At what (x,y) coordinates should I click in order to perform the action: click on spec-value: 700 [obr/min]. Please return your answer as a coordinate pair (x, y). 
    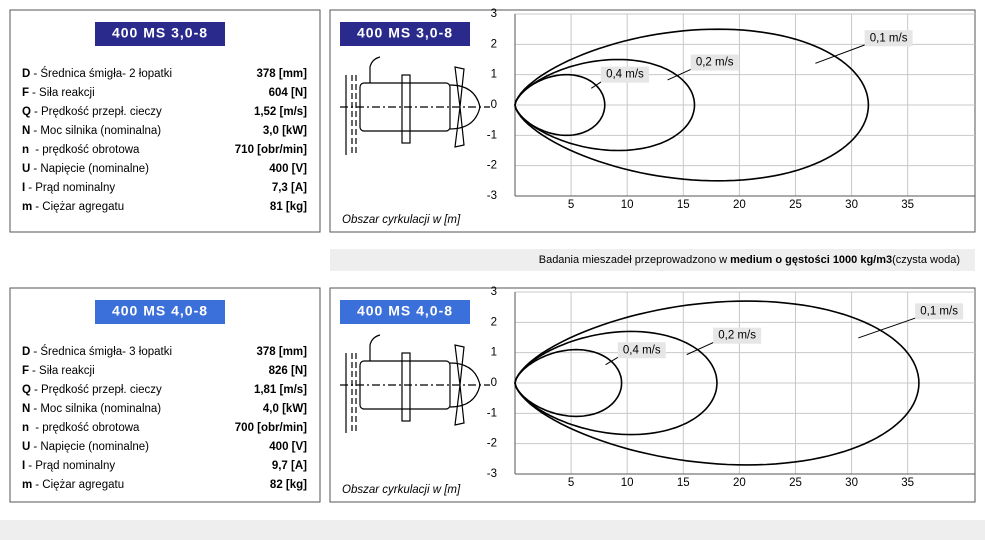
    Looking at the image, I should click on (271, 428).